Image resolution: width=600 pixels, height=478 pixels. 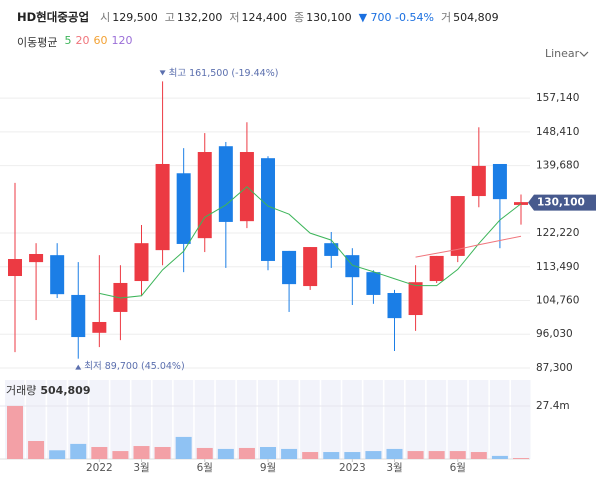 What do you see at coordinates (468, 246) in the screenshot?
I see `ma-line` at bounding box center [468, 246].